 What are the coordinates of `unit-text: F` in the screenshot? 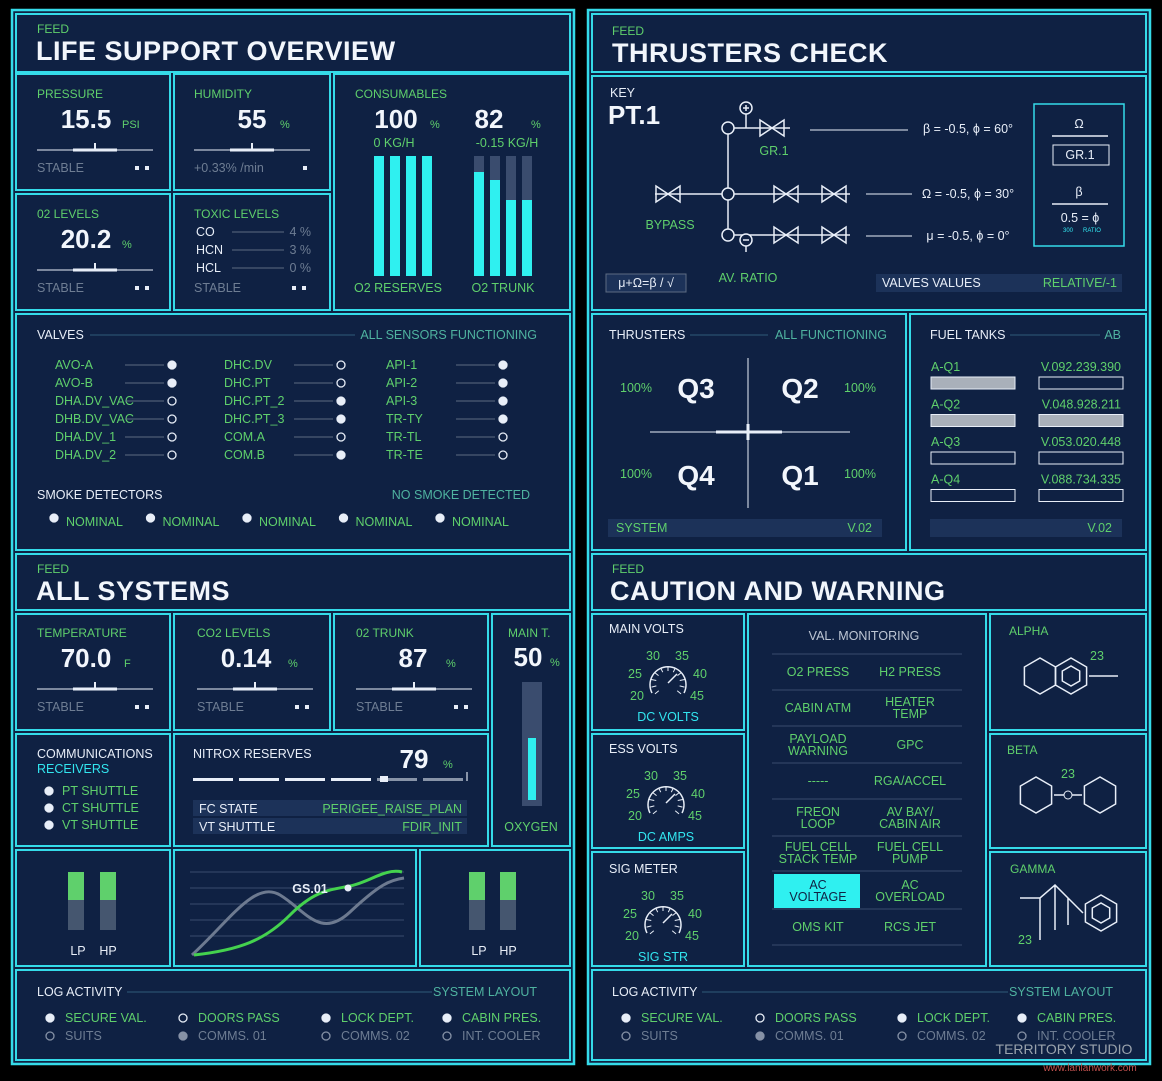 It's located at (127, 664).